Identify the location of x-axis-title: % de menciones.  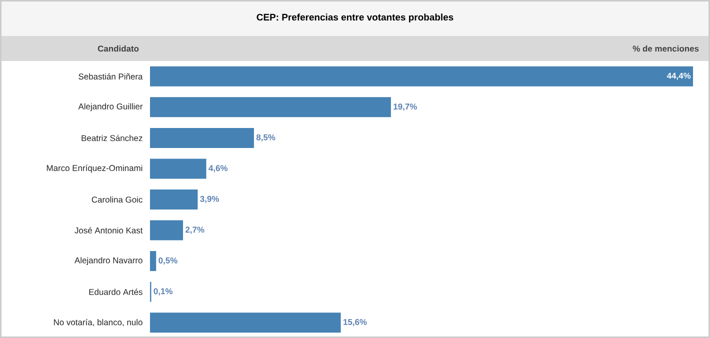
(665, 48).